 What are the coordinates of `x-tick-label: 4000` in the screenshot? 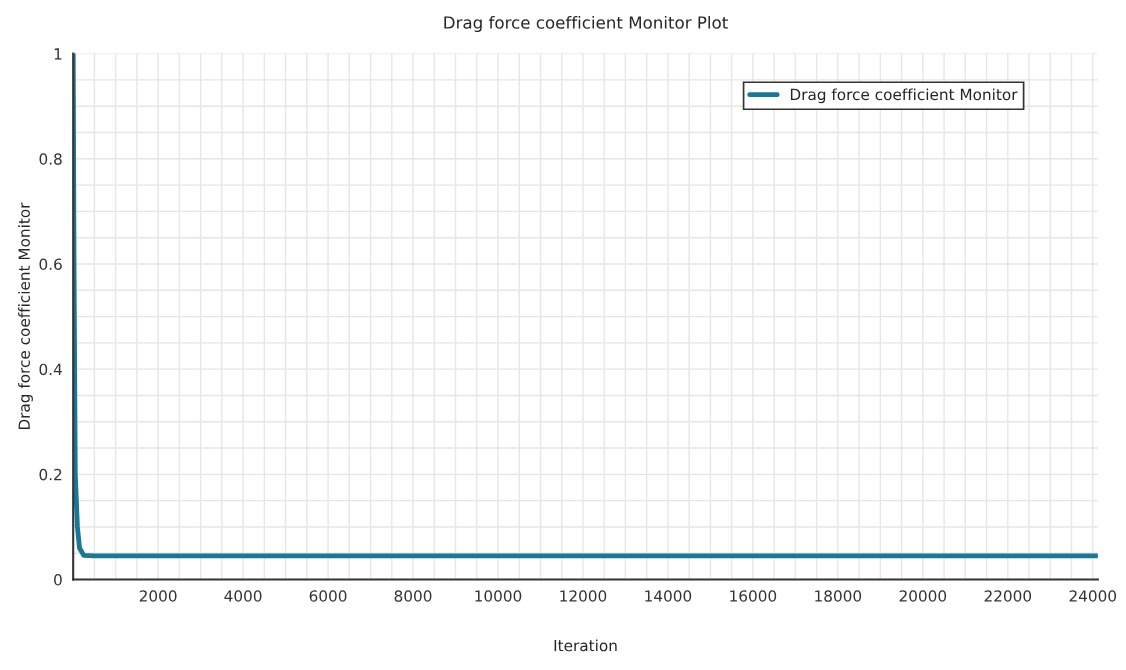 It's located at (243, 596).